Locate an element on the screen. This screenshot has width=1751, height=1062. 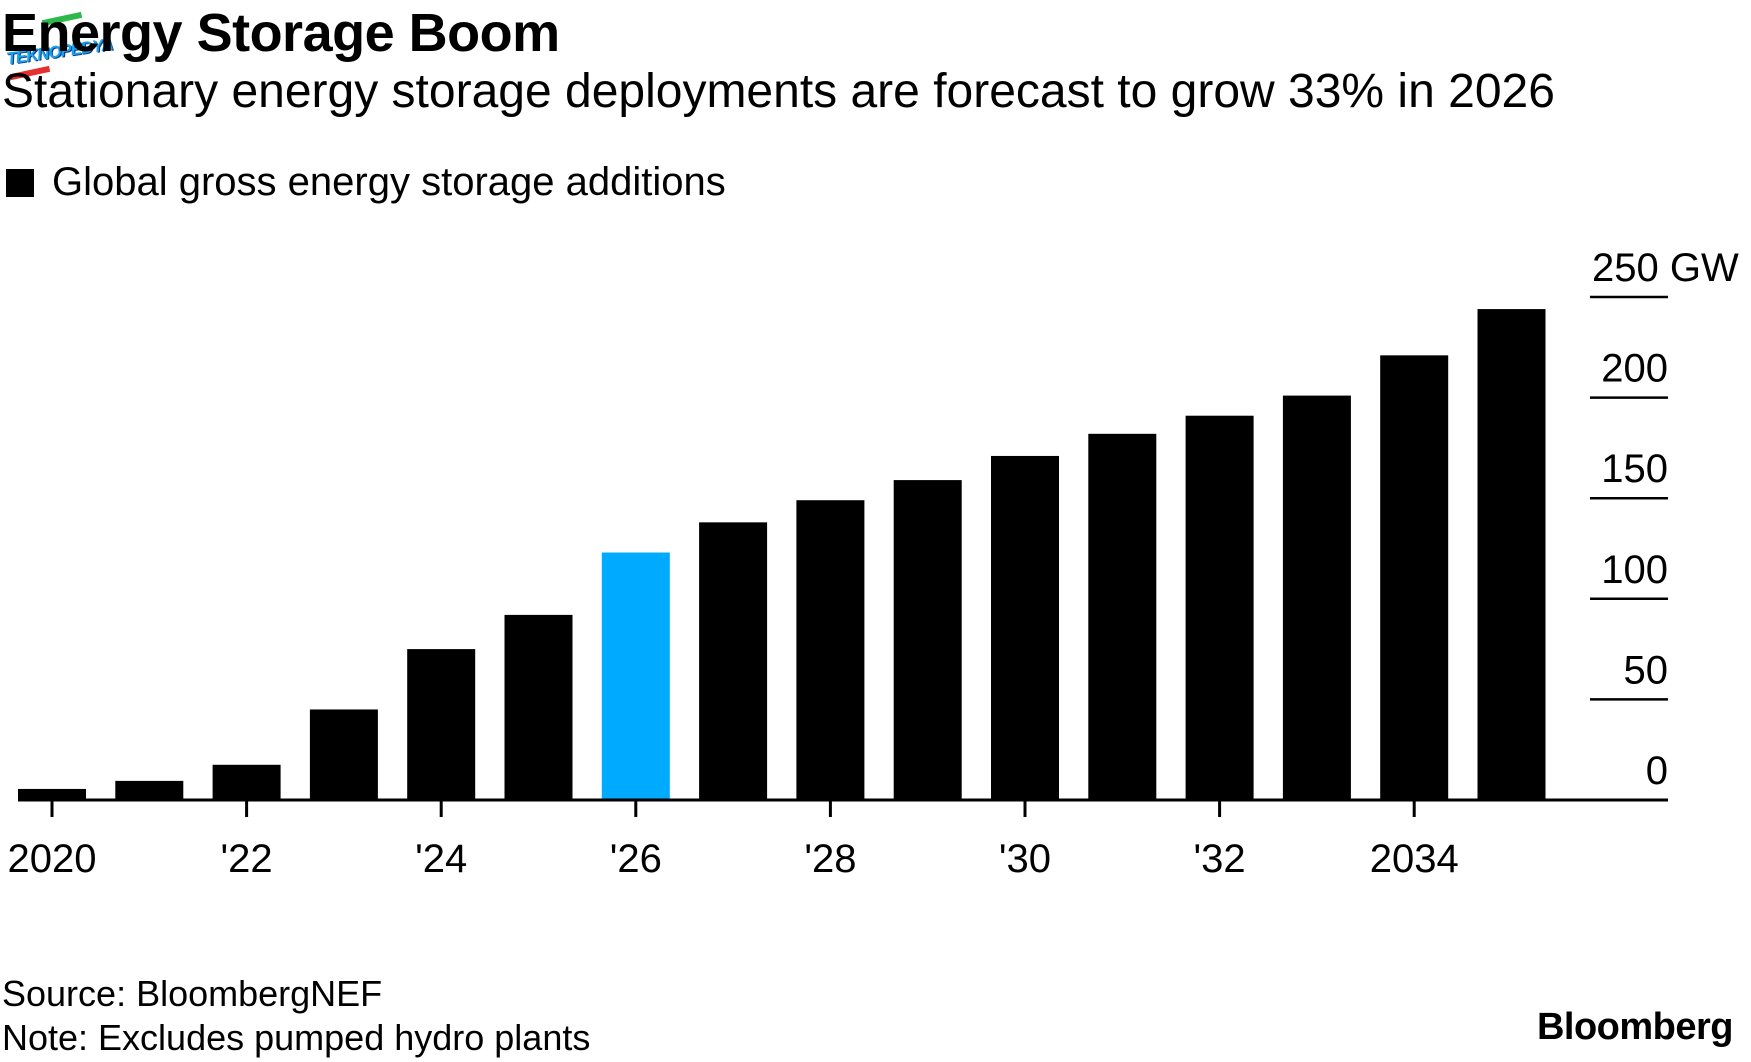
legend-label: Global gross energy storage additions is located at coordinates (389, 182).